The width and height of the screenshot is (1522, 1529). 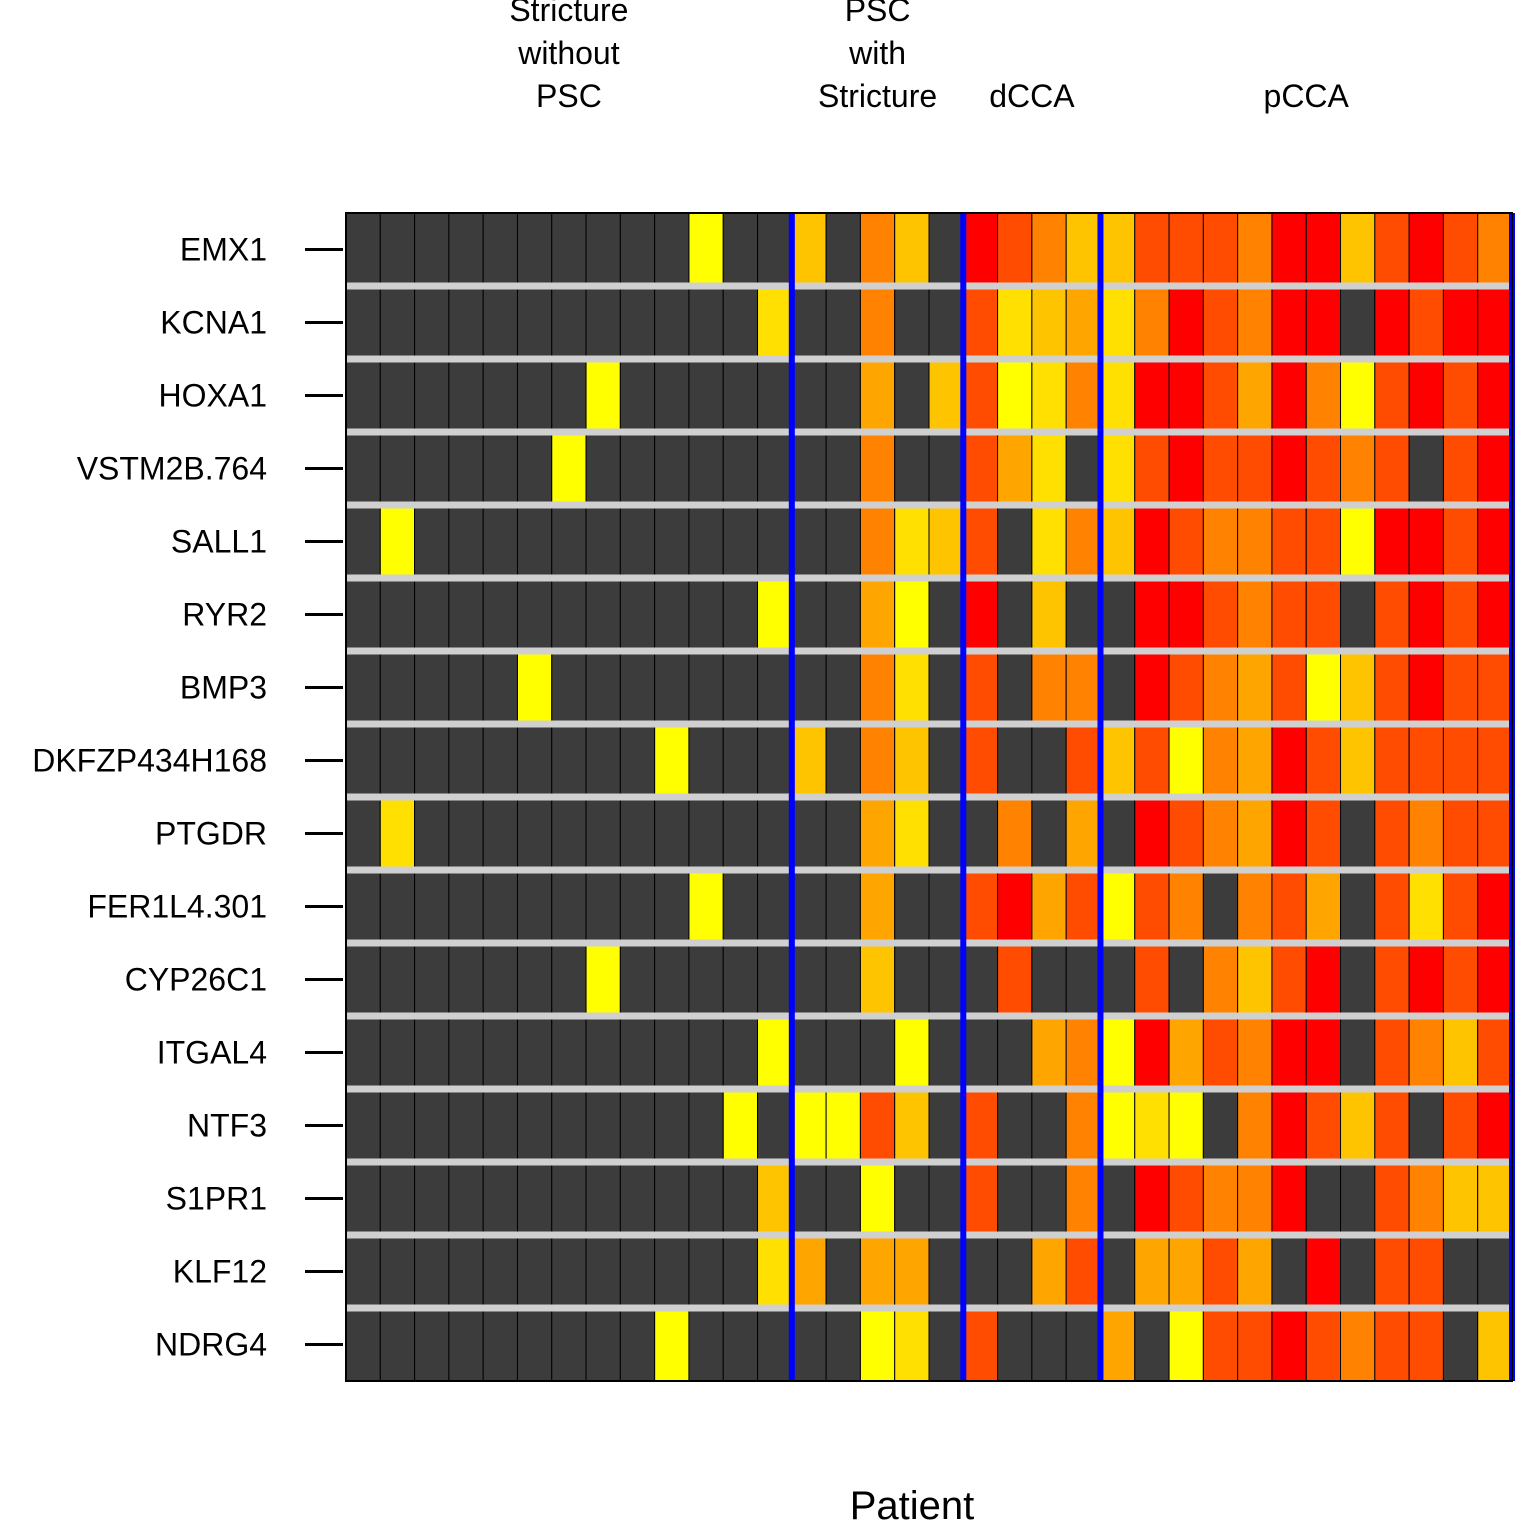 I want to click on gene-label: FER1L4.301, so click(x=177, y=907).